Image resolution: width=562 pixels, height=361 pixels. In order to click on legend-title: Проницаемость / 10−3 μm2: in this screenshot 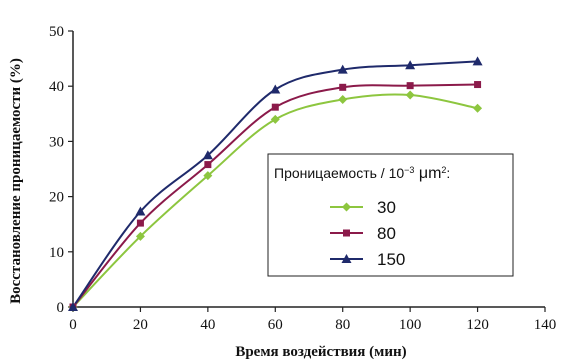, I will do `click(362, 173)`.